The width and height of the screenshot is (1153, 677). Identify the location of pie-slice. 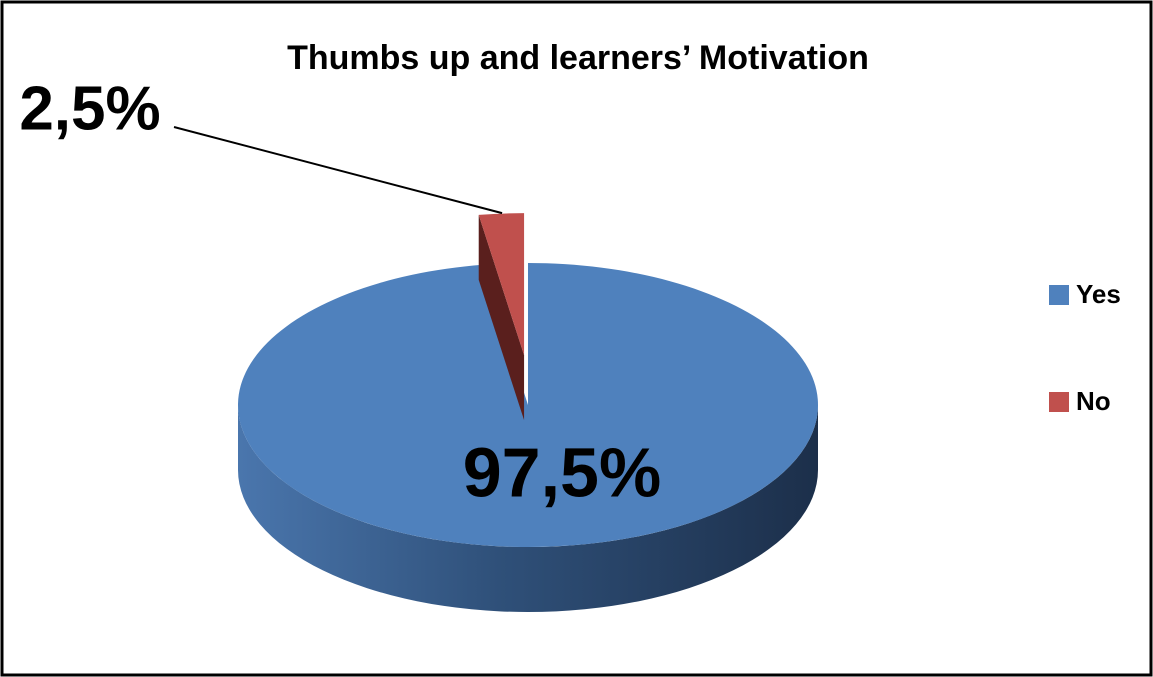
(501, 317).